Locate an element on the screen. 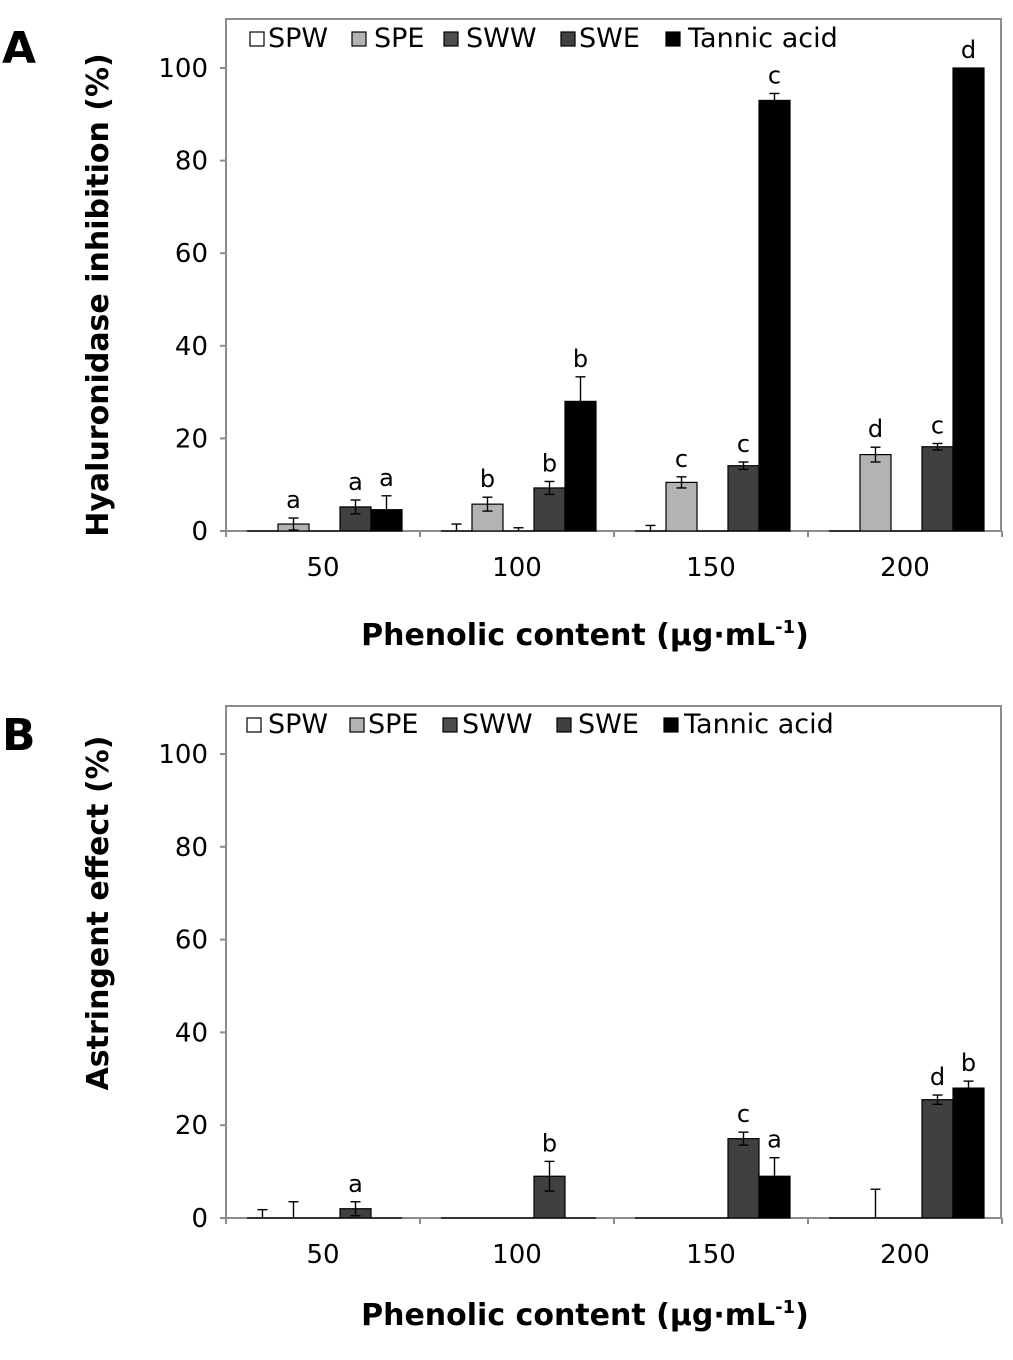 The image size is (1013, 1360). panel-letter: B is located at coordinates (19, 735).